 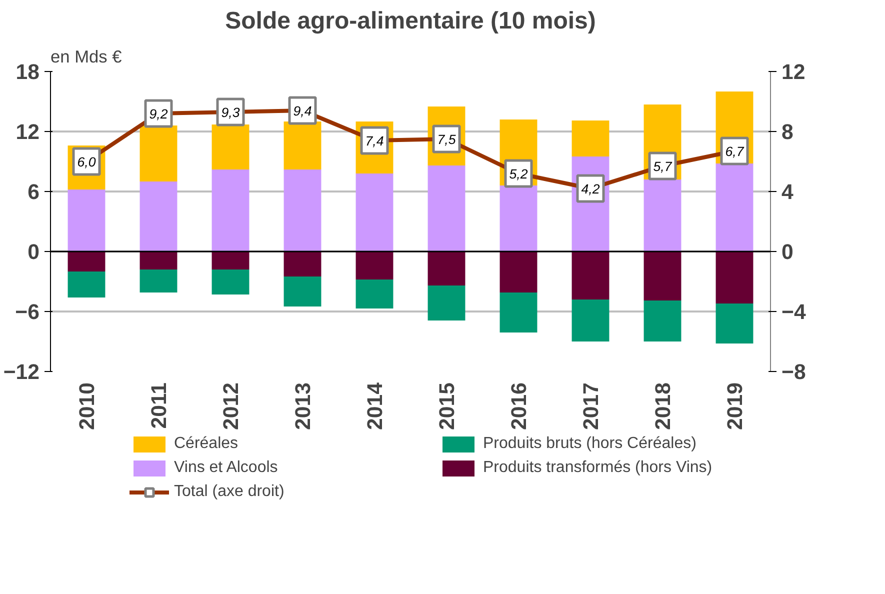 What do you see at coordinates (374, 141) in the screenshot?
I see `data-label: 7,4` at bounding box center [374, 141].